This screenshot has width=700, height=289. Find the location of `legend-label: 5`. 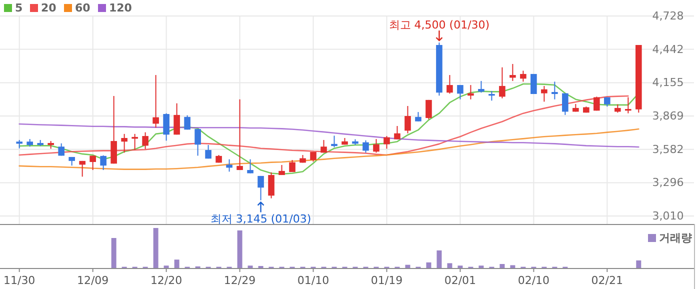

legend-label: 5 is located at coordinates (19, 8).